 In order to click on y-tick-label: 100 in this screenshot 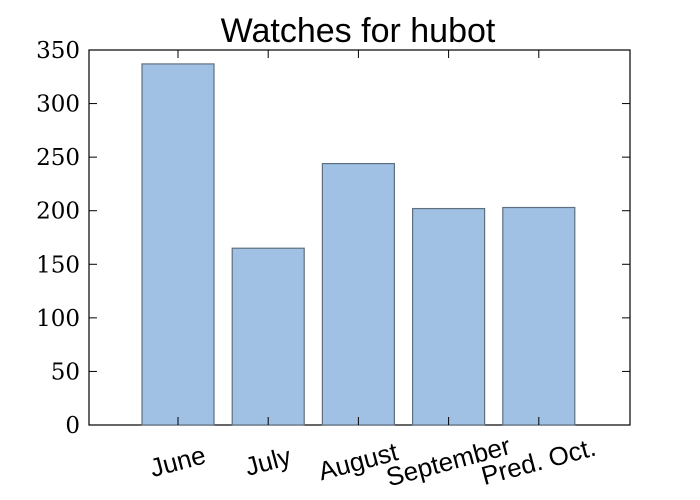, I will do `click(58, 319)`.